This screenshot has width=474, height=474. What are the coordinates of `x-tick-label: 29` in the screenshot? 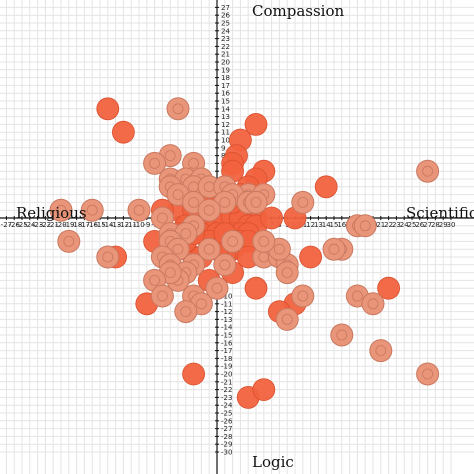 It's located at (443, 225).